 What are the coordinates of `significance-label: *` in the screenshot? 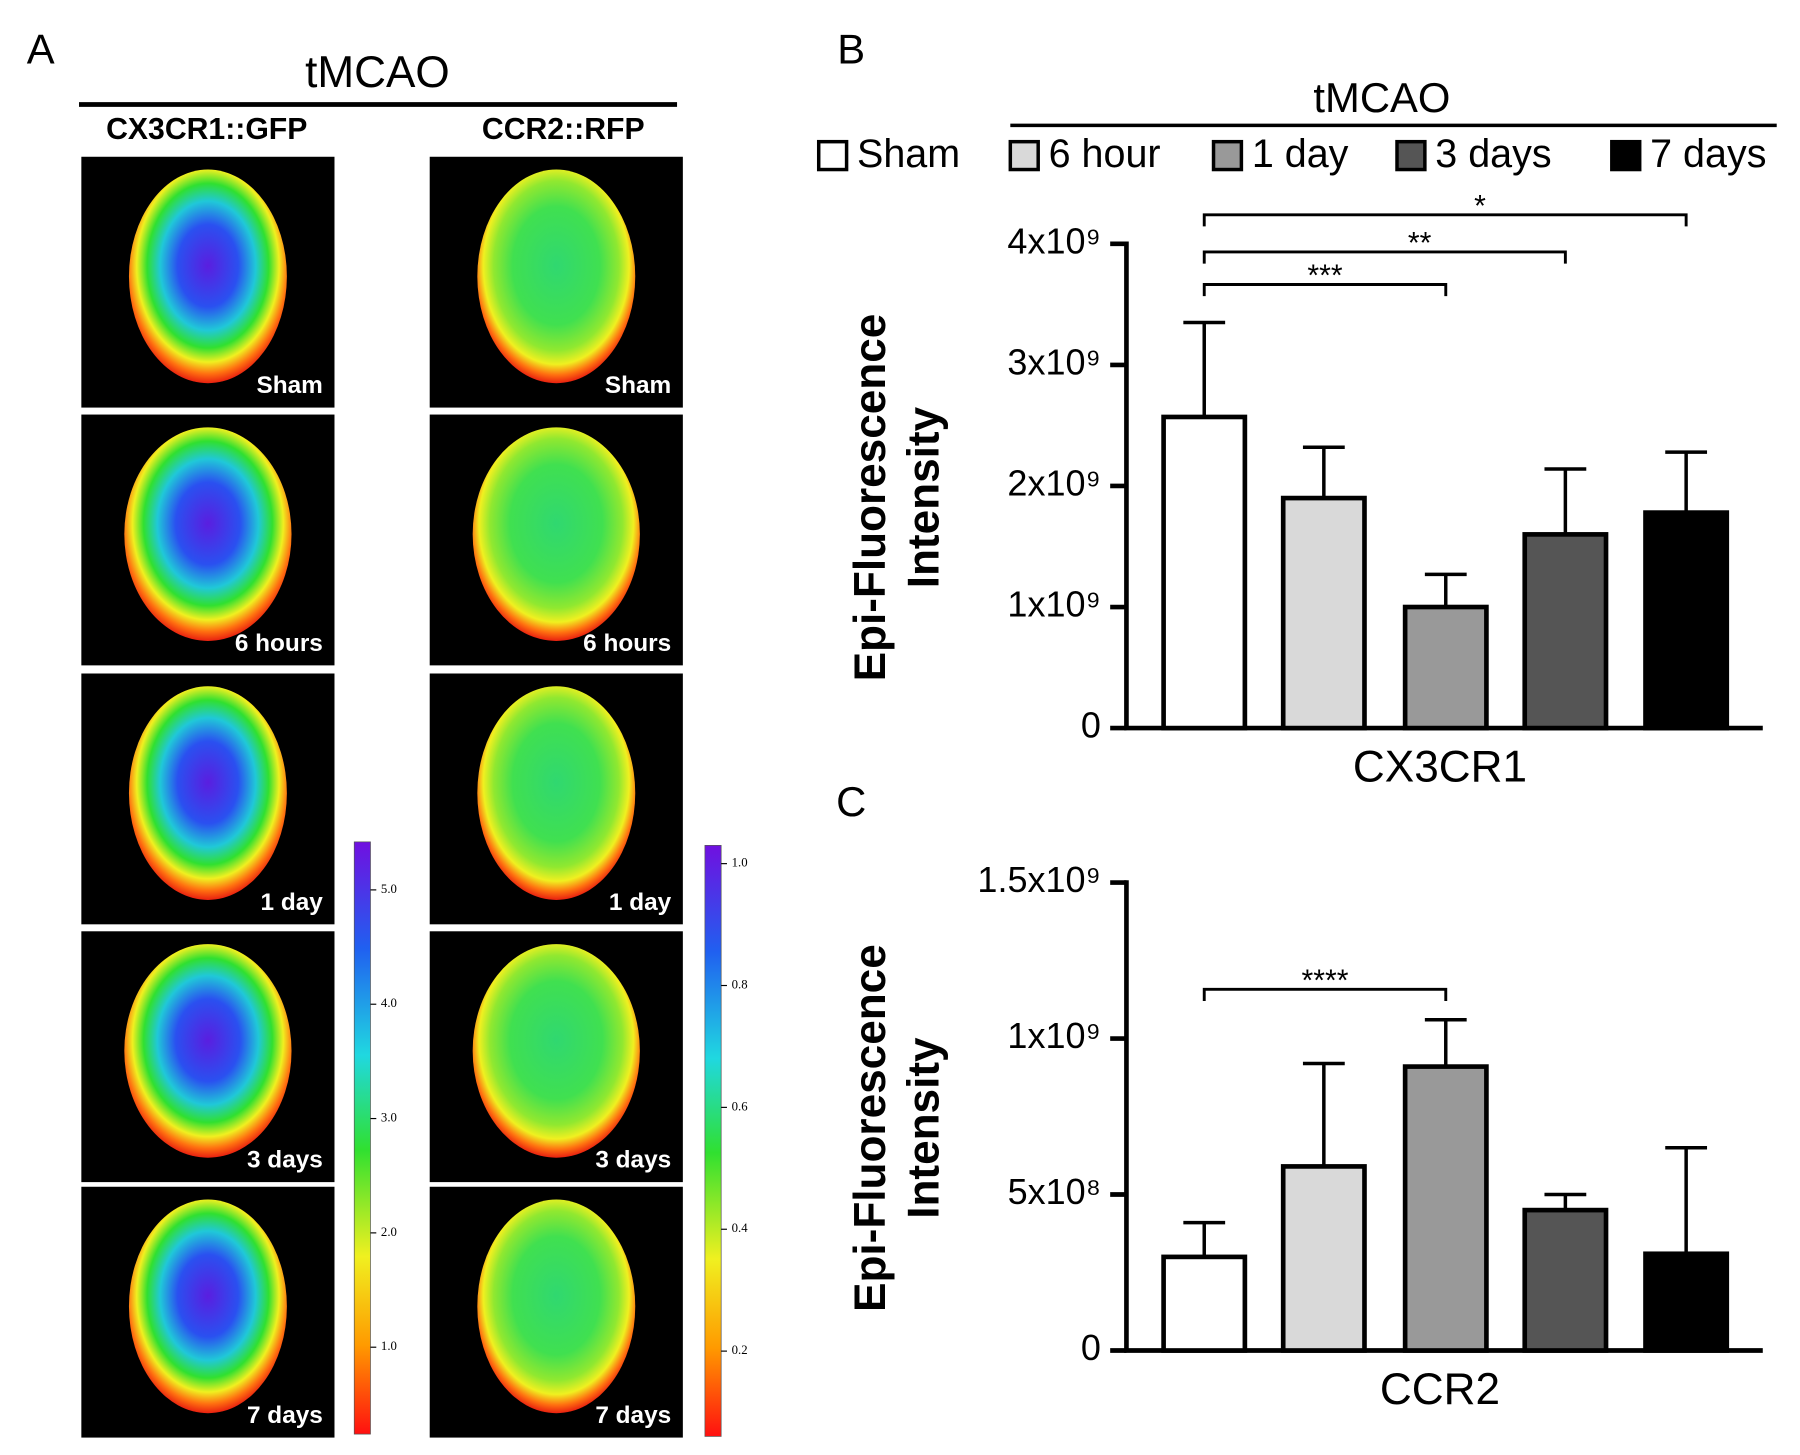 It's located at (1480, 206).